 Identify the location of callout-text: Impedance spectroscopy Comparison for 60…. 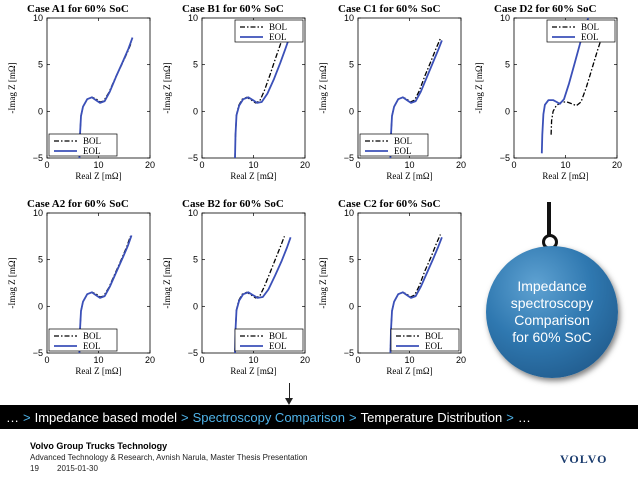
(552, 311).